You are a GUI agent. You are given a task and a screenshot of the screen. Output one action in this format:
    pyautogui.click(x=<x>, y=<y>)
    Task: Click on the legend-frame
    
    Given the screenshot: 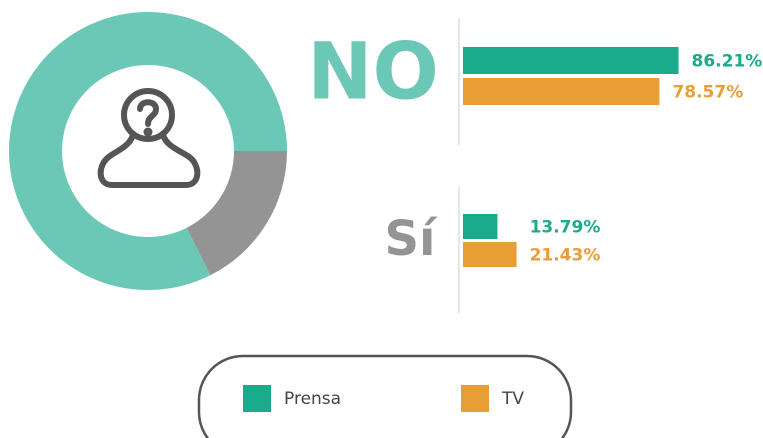 What is the action you would take?
    pyautogui.click(x=385, y=396)
    